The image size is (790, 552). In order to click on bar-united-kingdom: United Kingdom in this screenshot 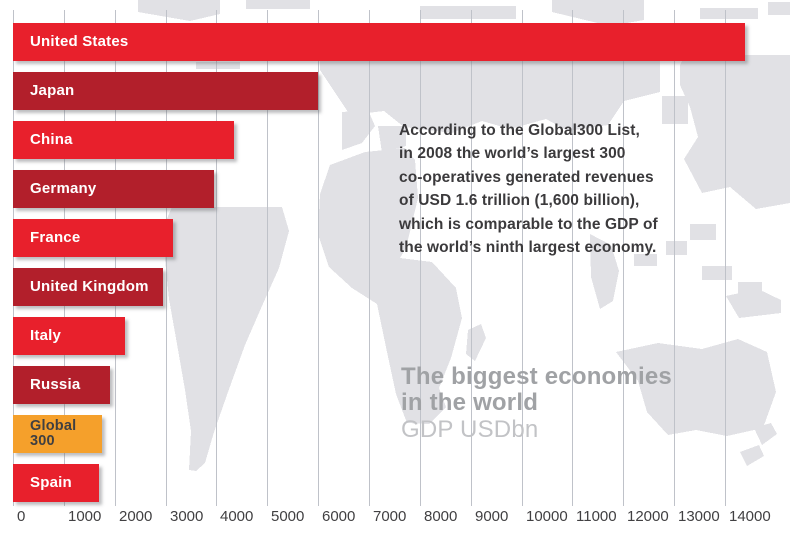, I will do `click(88, 287)`.